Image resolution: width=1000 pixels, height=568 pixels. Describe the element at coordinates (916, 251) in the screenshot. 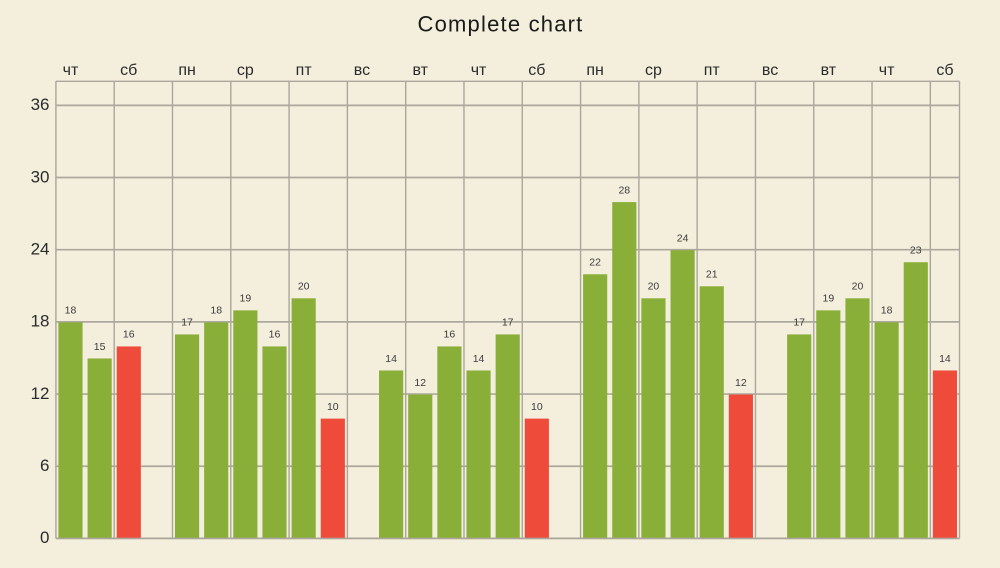

I see `svg-text: 23` at that location.